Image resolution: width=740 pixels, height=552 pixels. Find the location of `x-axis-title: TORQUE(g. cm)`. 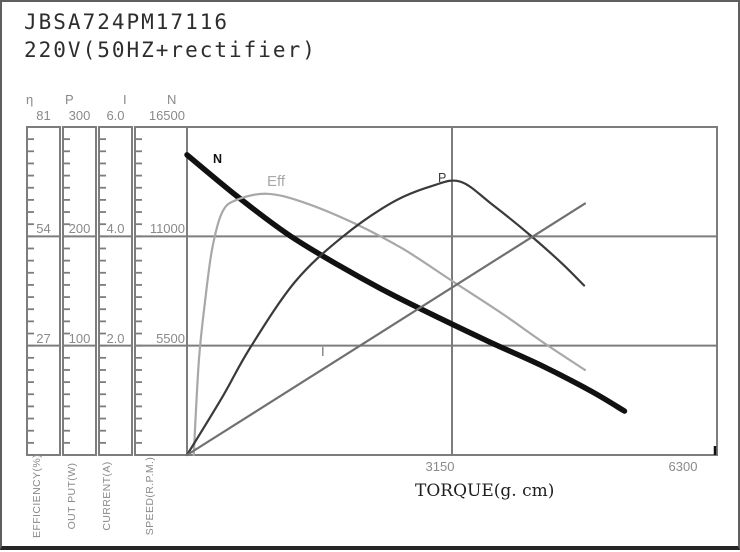

x-axis-title: TORQUE(g. cm) is located at coordinates (485, 491).